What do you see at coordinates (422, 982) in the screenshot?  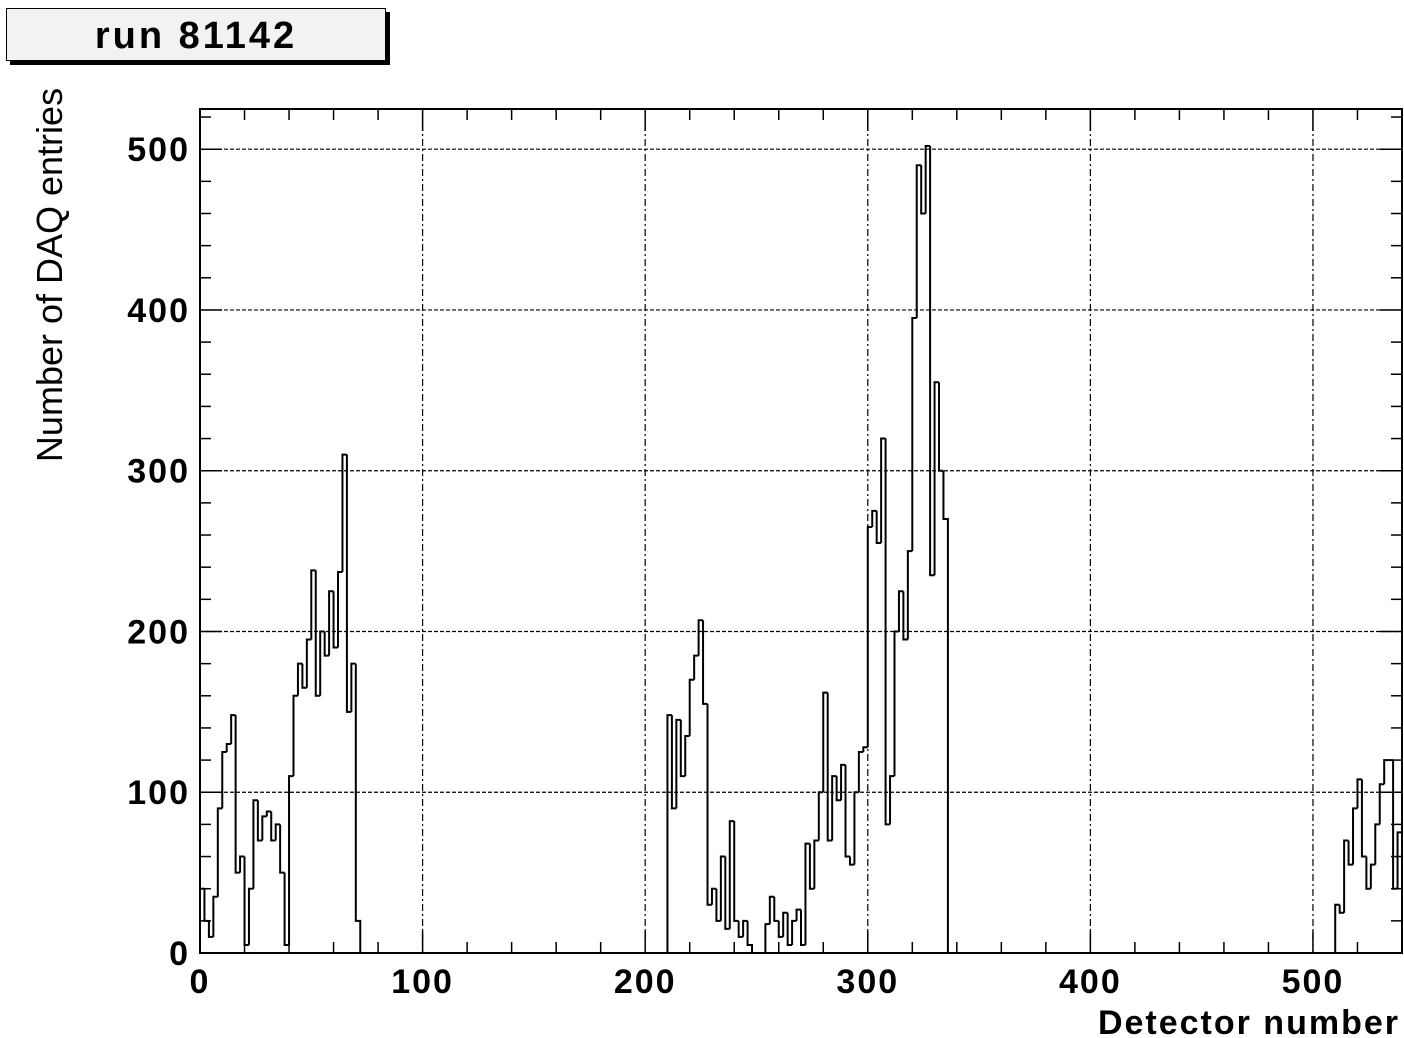 I see `x-tick-label: 100` at bounding box center [422, 982].